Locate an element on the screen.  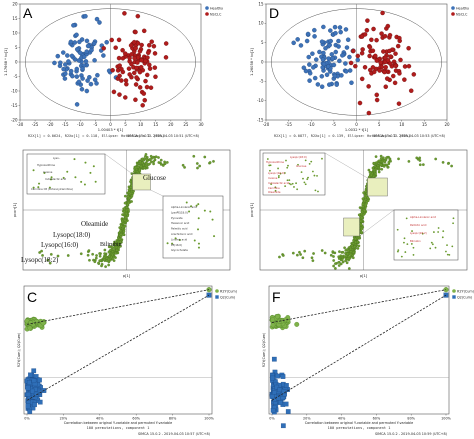
x-tick-label: -30 is located at coordinates (20, 124).